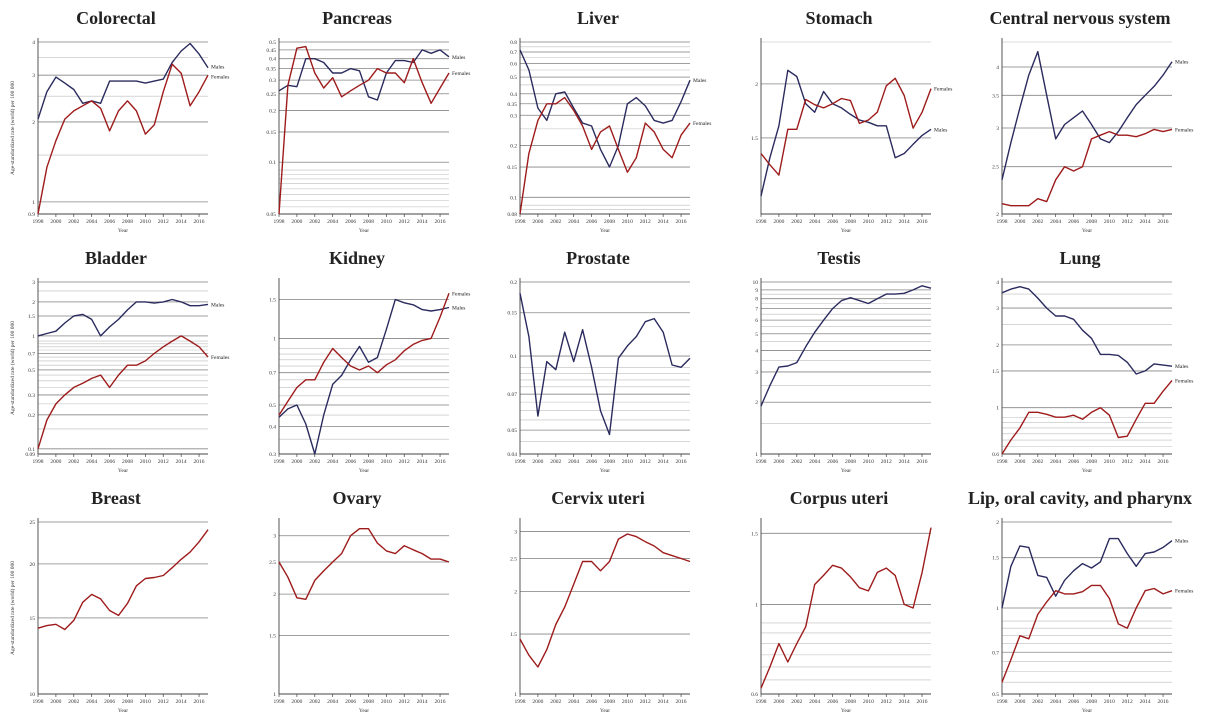 The height and width of the screenshot is (722, 1209). What do you see at coordinates (512, 431) in the screenshot?
I see `y-tick-label: 0.05` at bounding box center [512, 431].